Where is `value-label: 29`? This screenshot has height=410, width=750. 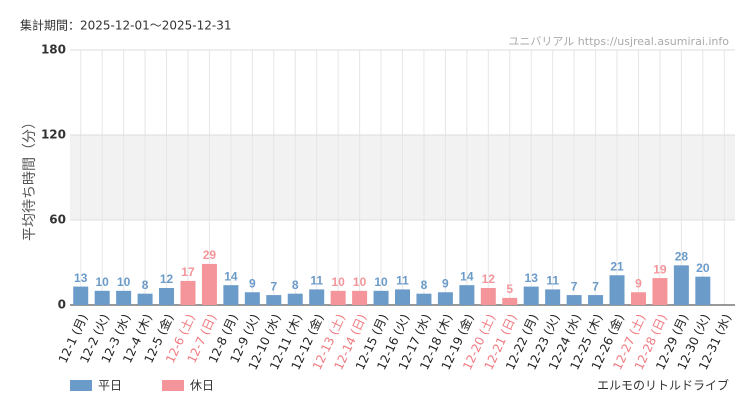
value-label: 29 is located at coordinates (210, 255).